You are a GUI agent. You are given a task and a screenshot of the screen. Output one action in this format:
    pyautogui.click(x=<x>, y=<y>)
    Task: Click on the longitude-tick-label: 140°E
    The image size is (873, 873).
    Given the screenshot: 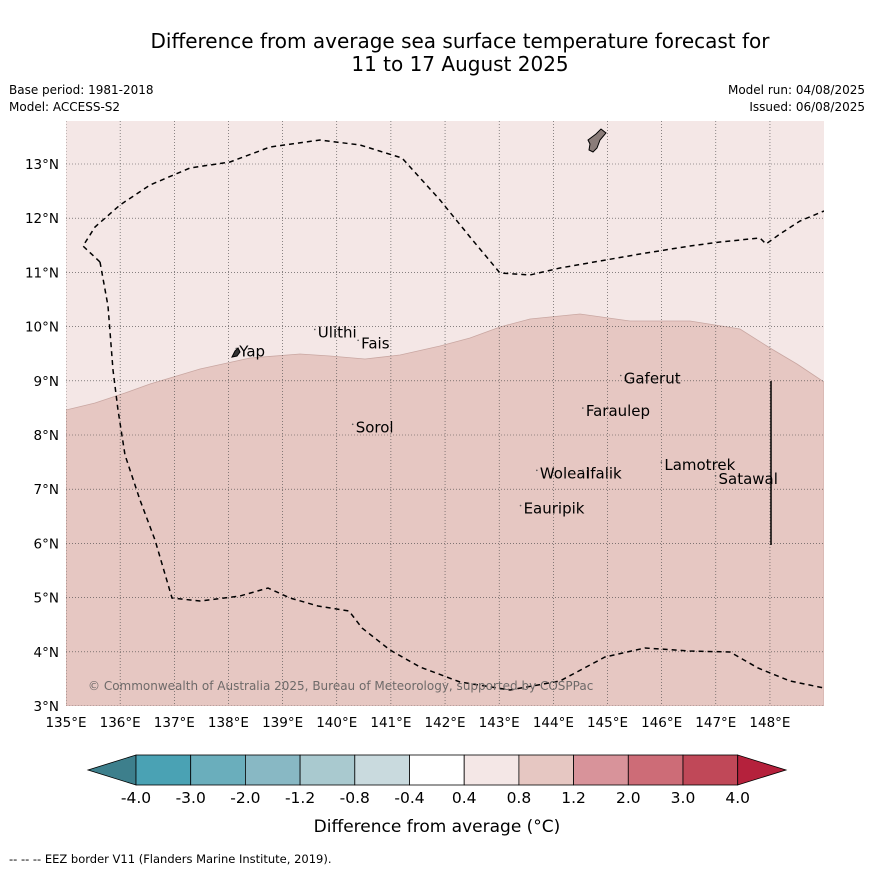 What is the action you would take?
    pyautogui.click(x=336, y=723)
    